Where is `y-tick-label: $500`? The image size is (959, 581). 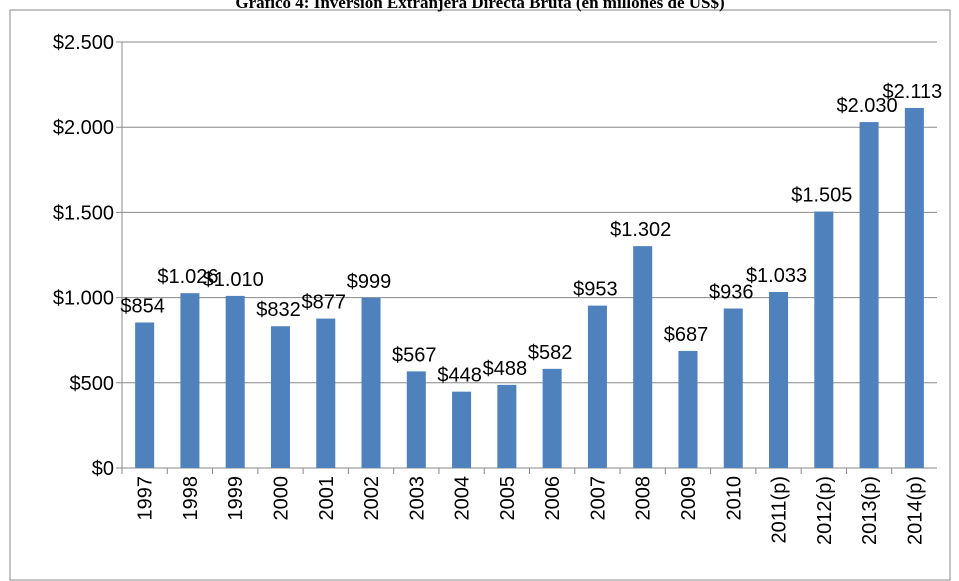
y-tick-label: $500 is located at coordinates (92, 384).